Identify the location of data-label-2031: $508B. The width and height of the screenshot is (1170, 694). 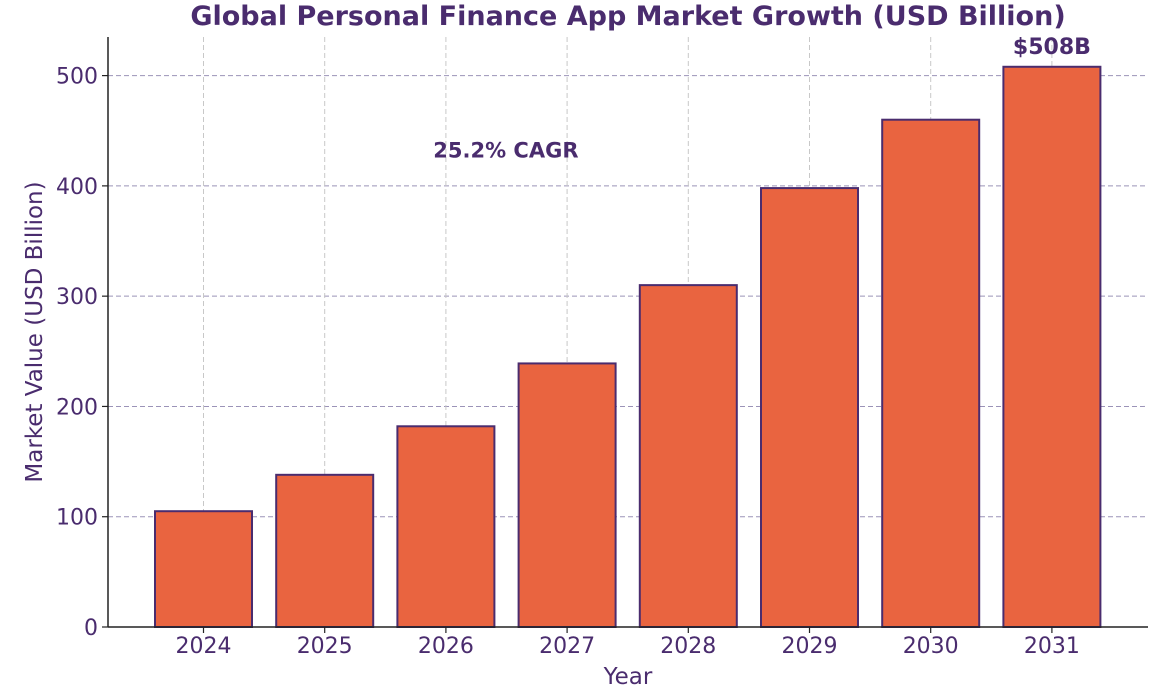
(1052, 47).